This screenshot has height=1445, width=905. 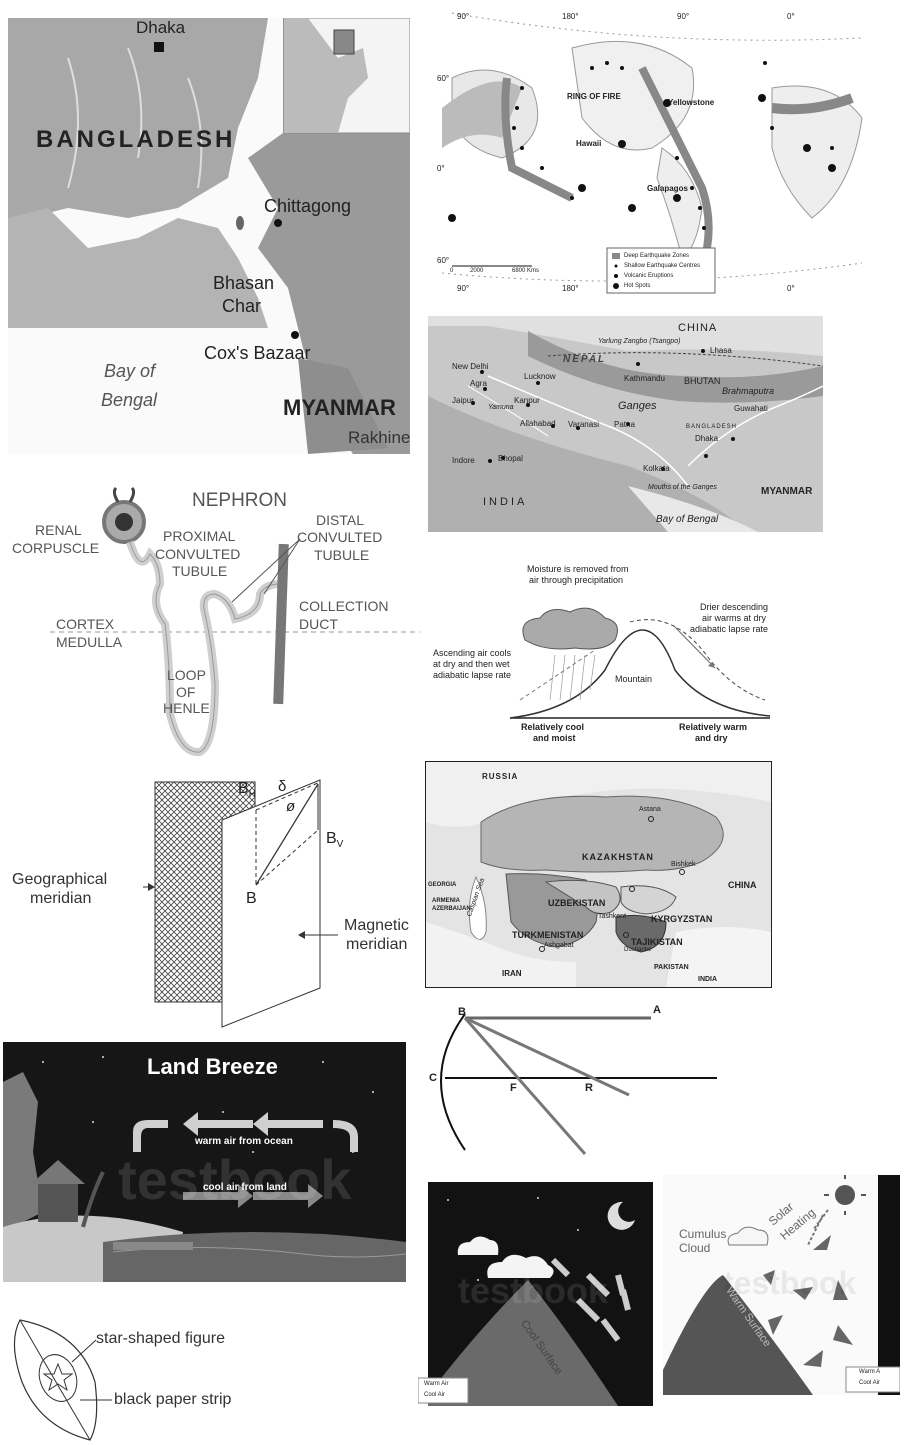 I want to click on day-legend-warm: Warm A, so click(x=870, y=1372).